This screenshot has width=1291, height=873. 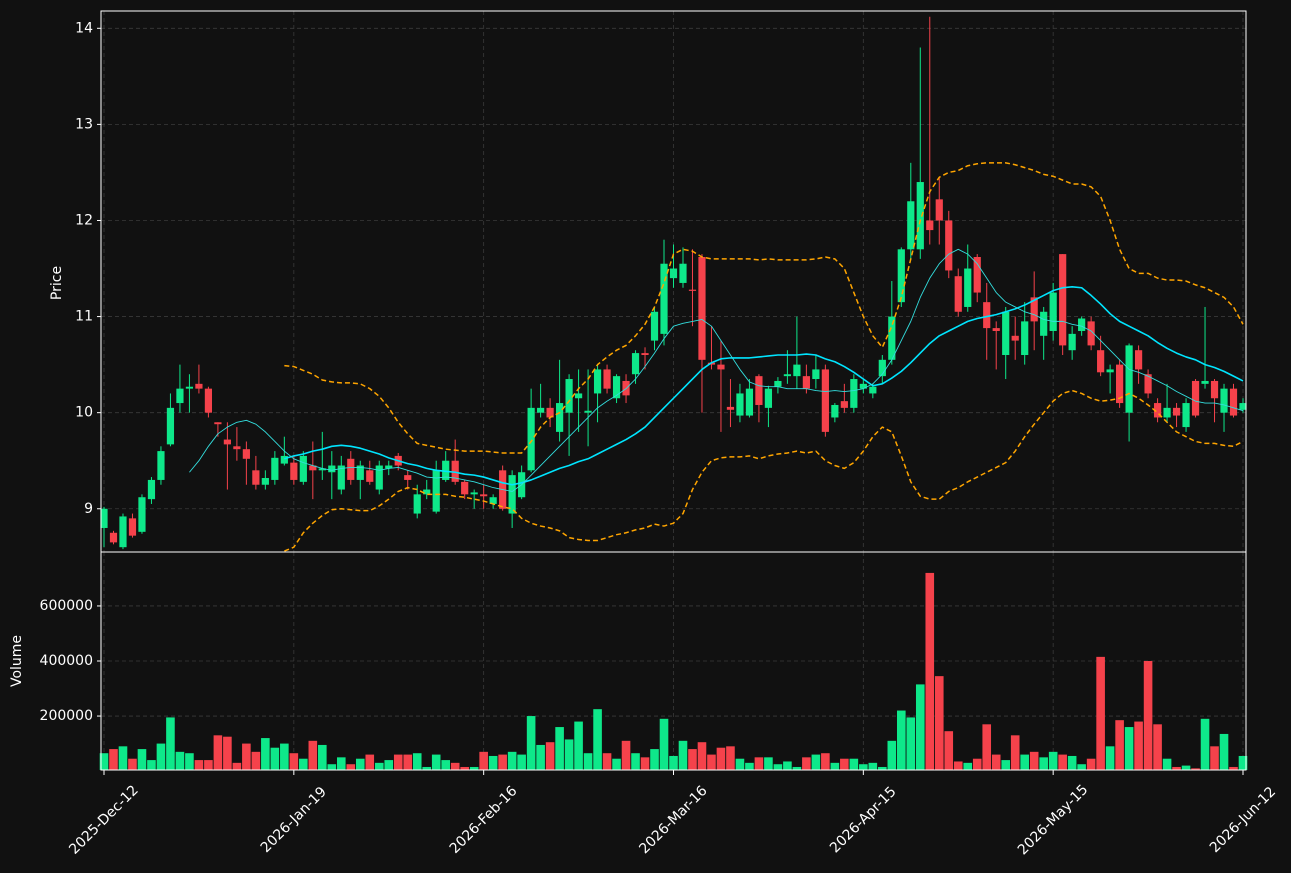 I want to click on y-tick-label: 11, so click(x=84, y=317).